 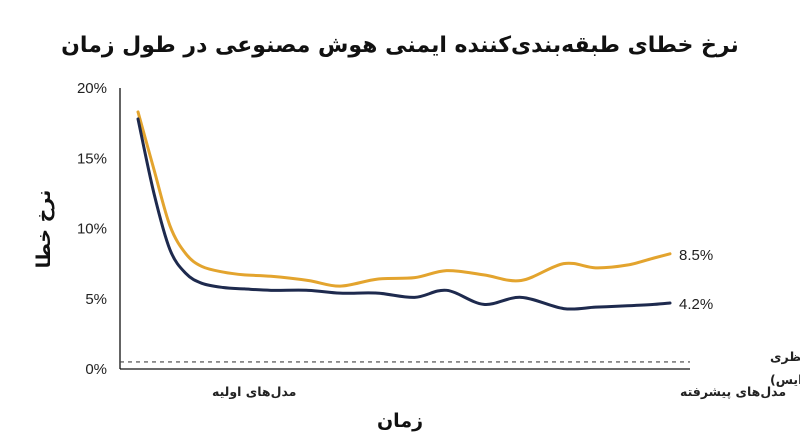 I want to click on reference-label-line1: حد نظری, so click(x=785, y=356).